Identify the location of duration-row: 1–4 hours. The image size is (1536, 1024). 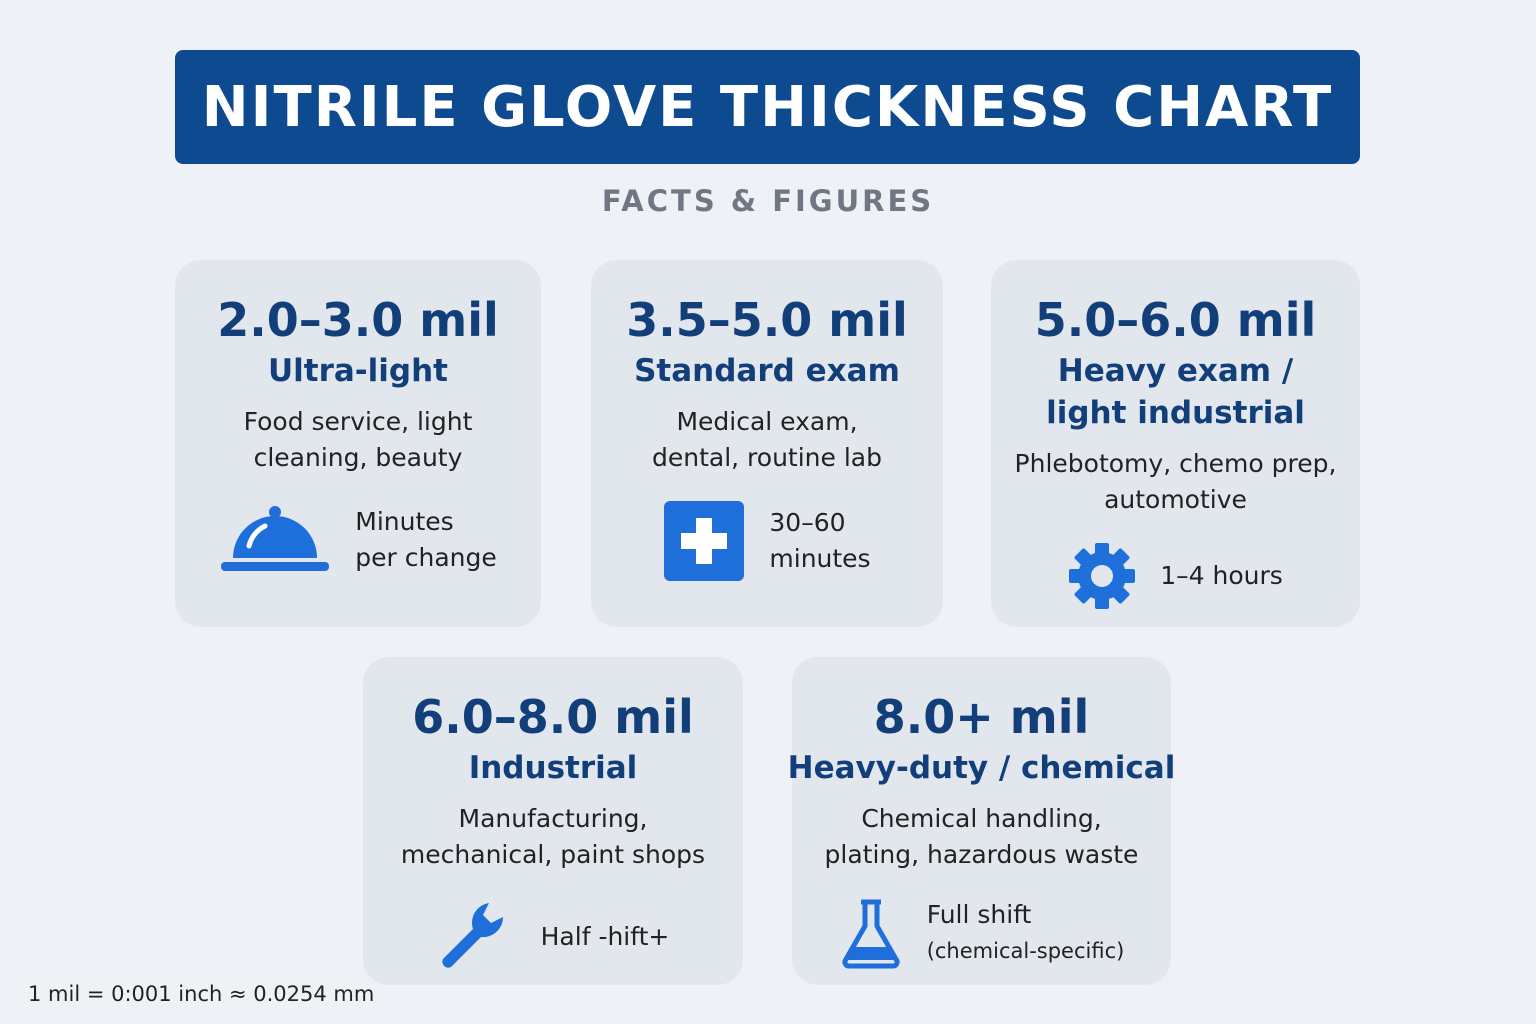
(1175, 576).